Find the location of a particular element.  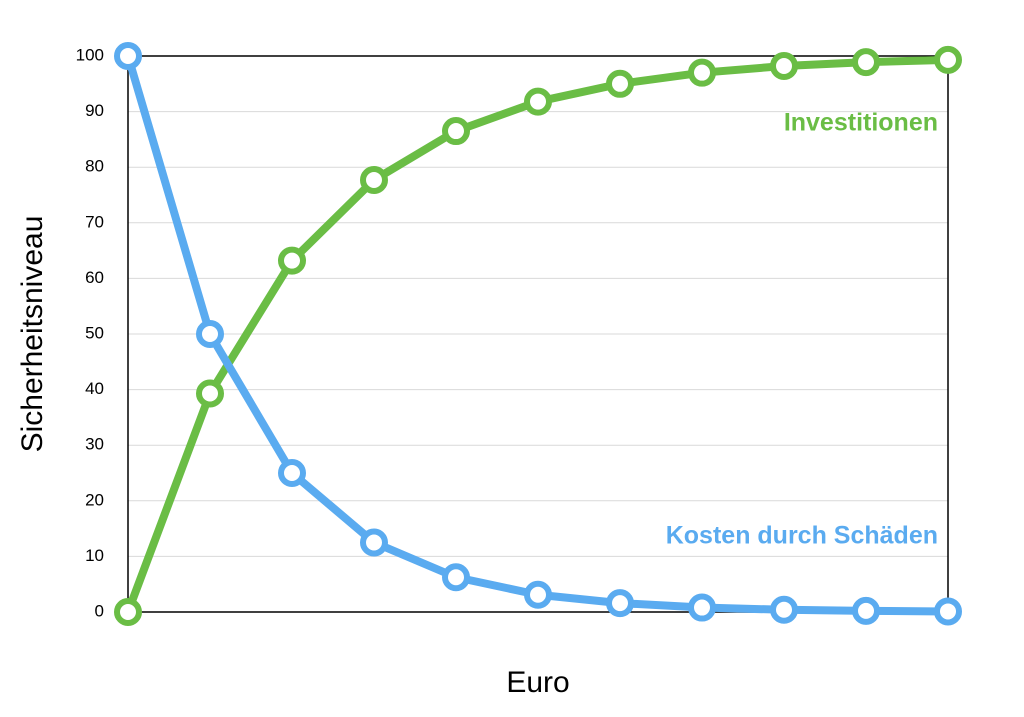

y-tick-label: 40 is located at coordinates (94, 388).